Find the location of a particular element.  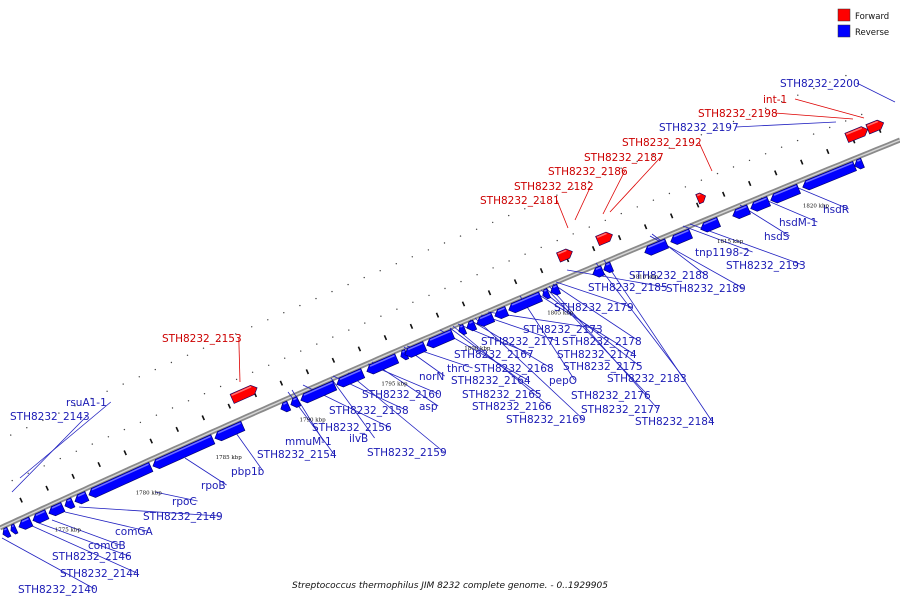

label-sth8232-2198: STH8232_2198 is located at coordinates (738, 114).